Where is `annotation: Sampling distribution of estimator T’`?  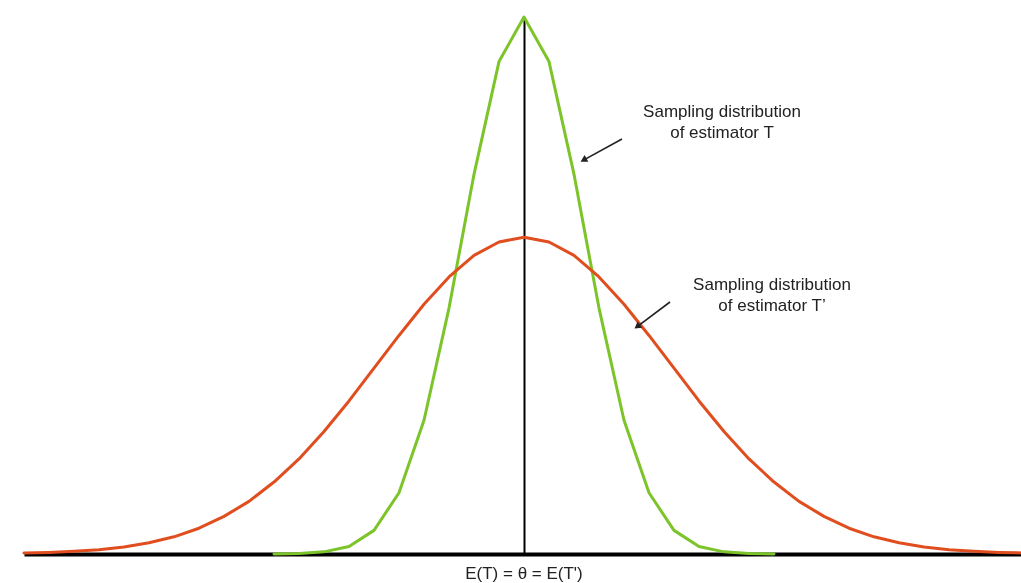
annotation: Sampling distribution of estimator T’ is located at coordinates (772, 295).